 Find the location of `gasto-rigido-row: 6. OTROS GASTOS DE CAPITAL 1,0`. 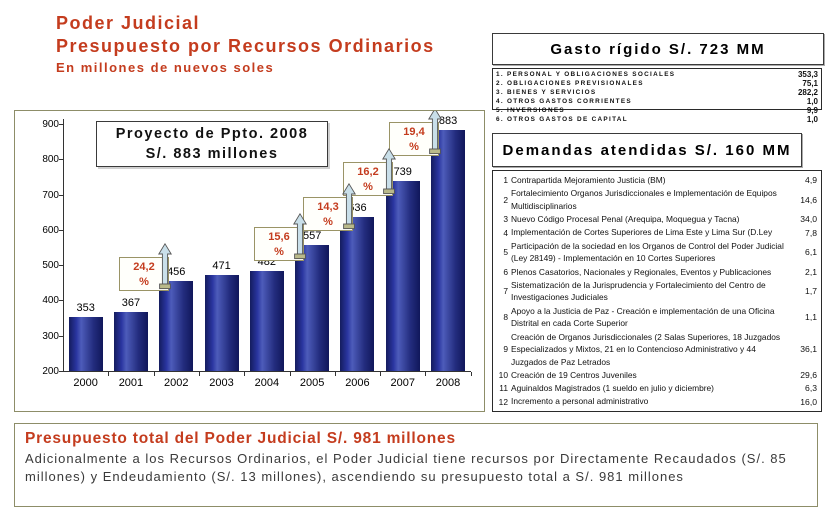

gasto-rigido-row: 6. OTROS GASTOS DE CAPITAL 1,0 is located at coordinates (657, 119).